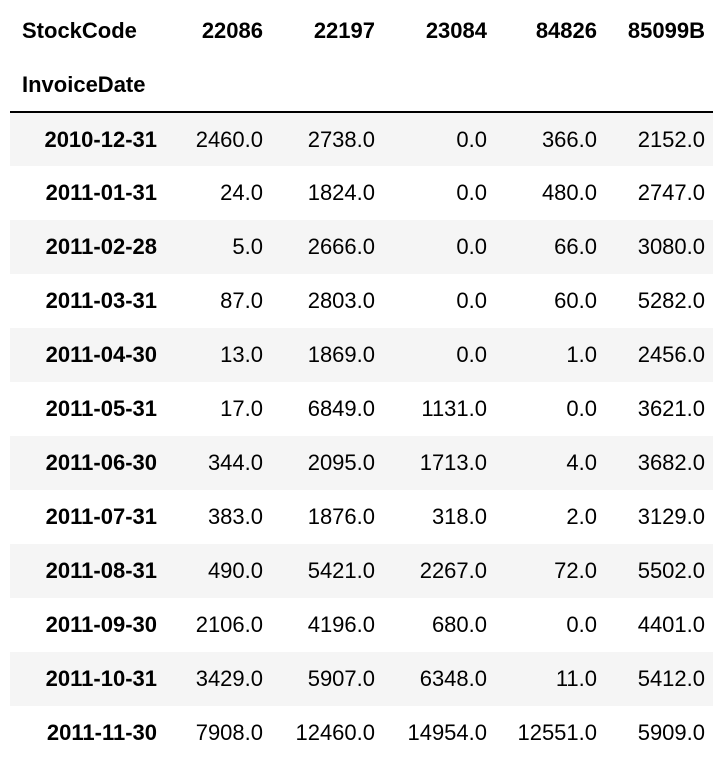 This screenshot has height=766, width=720. I want to click on table-row: 2011-06-30 344.0 2095.0 1713.0 4.0 3682.0, so click(361, 463).